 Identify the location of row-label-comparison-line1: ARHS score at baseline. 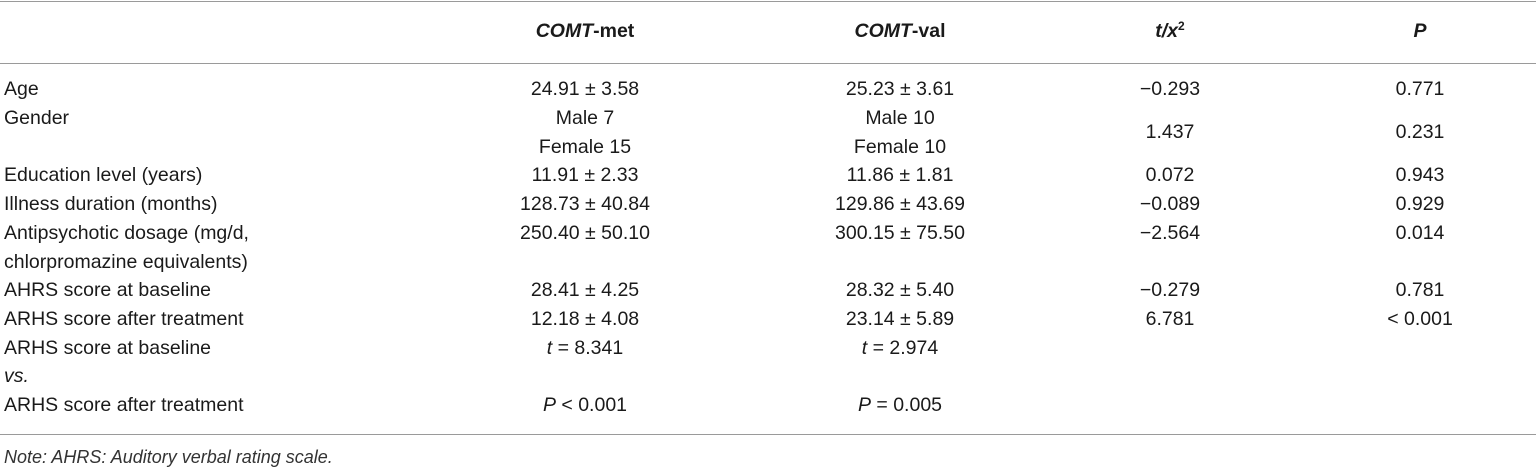
(108, 348).